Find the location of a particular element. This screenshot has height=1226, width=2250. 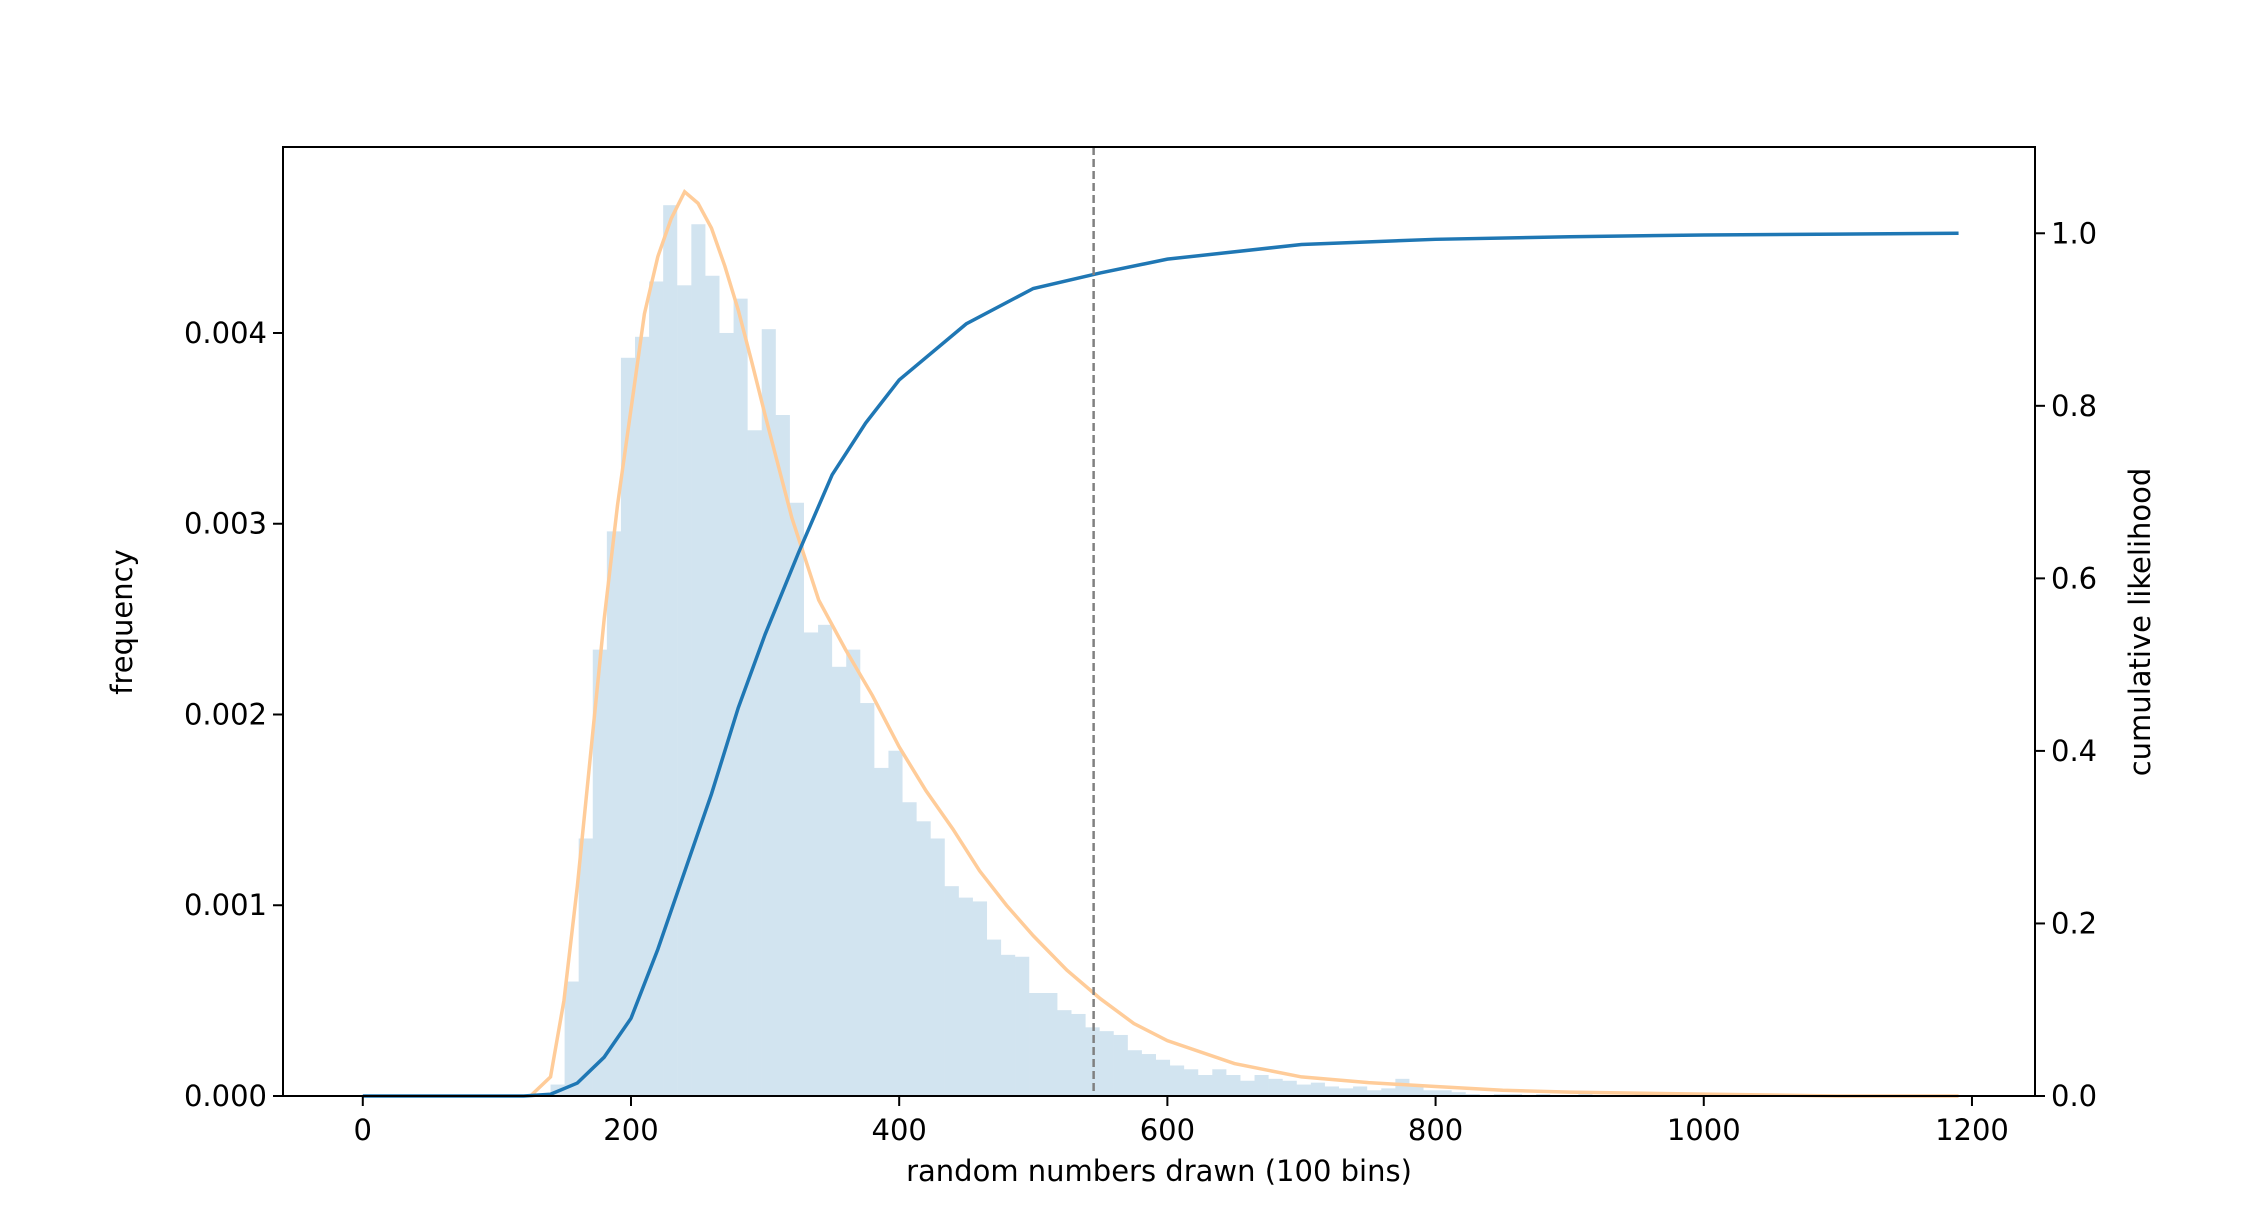

y-tick-label: 0.003 is located at coordinates (225, 524).